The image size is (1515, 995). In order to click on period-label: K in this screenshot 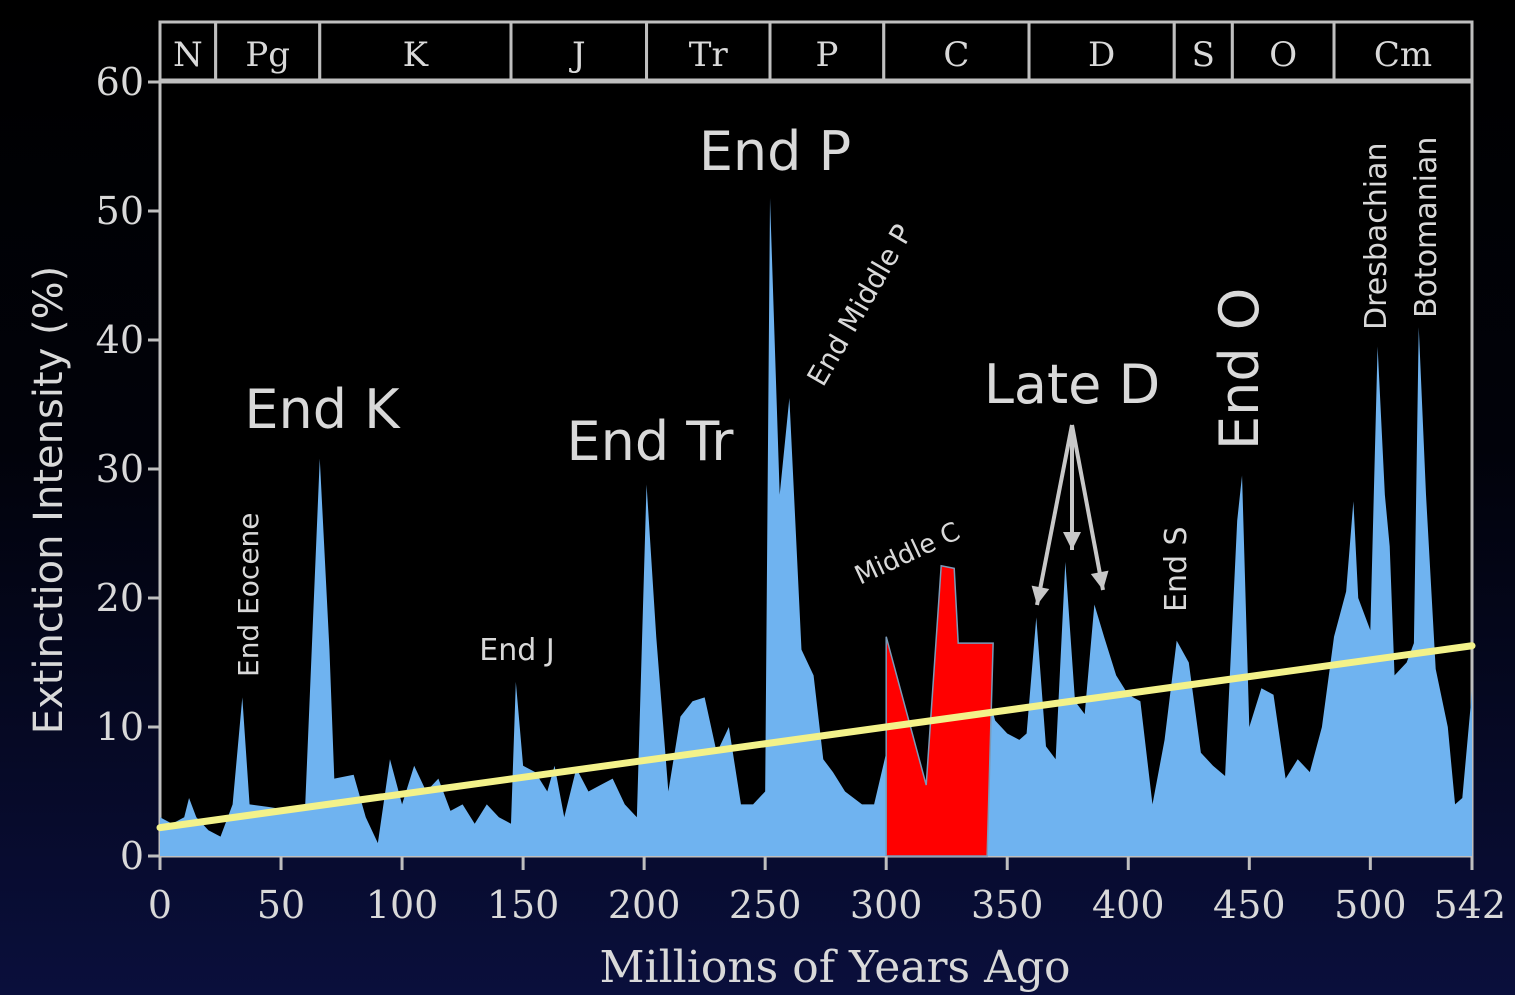, I will do `click(416, 55)`.